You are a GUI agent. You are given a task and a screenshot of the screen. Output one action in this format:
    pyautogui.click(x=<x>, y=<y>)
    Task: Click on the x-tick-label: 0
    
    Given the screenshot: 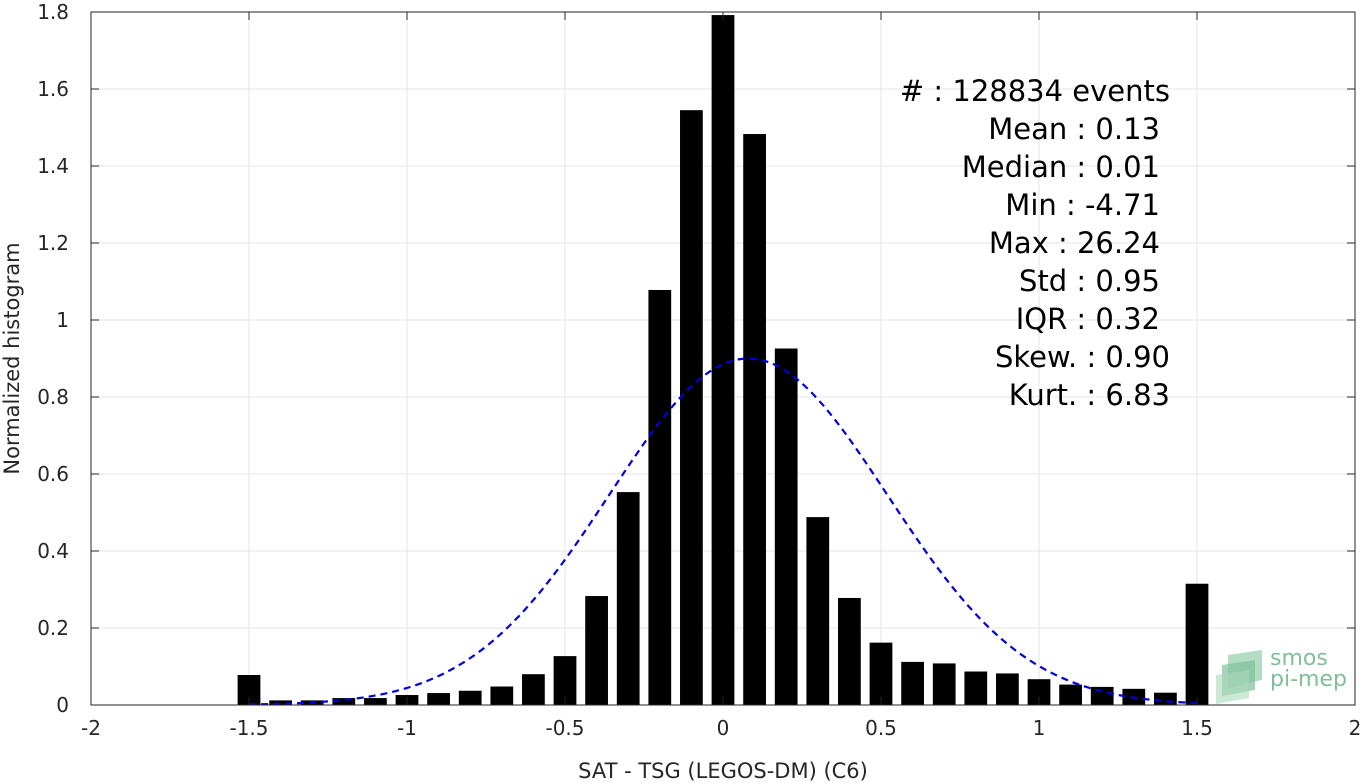 What is the action you would take?
    pyautogui.click(x=723, y=728)
    